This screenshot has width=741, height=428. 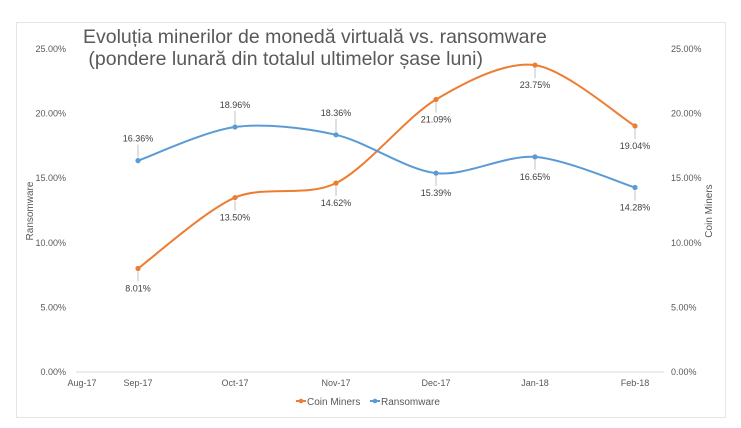 I want to click on ransomware-data-label: 16.36%, so click(x=138, y=139).